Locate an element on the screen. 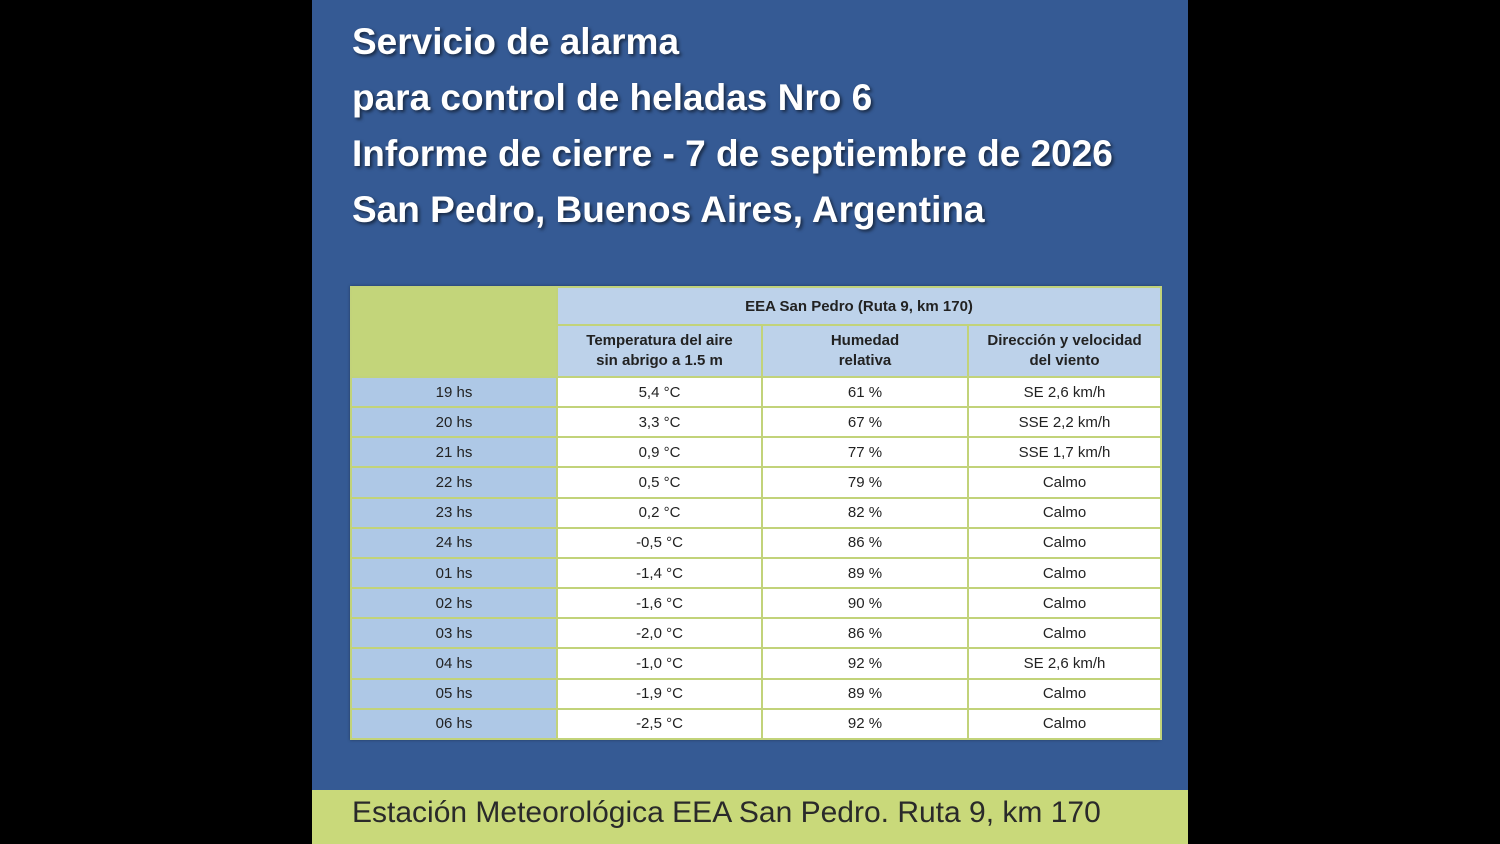 The height and width of the screenshot is (844, 1500). temperature-cell: -1,4 °C is located at coordinates (659, 573).